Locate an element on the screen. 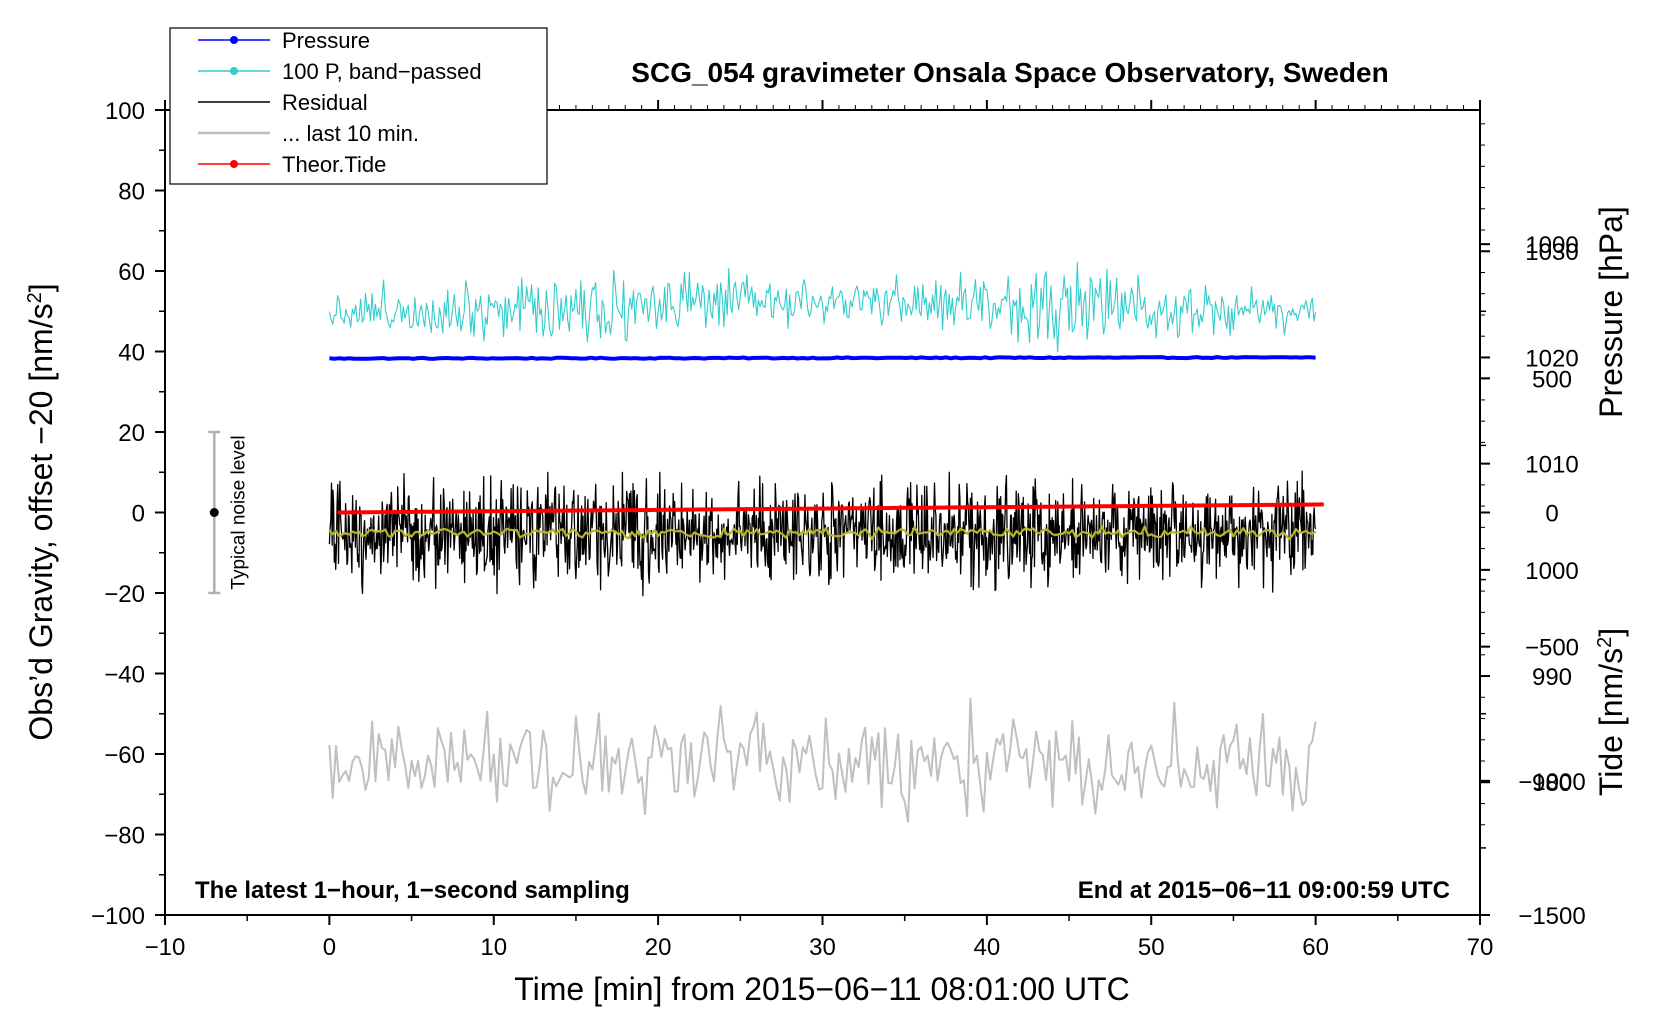 Image resolution: width=1660 pixels, height=1020 pixels. pressure-tick-label: 1010 is located at coordinates (1551, 465).